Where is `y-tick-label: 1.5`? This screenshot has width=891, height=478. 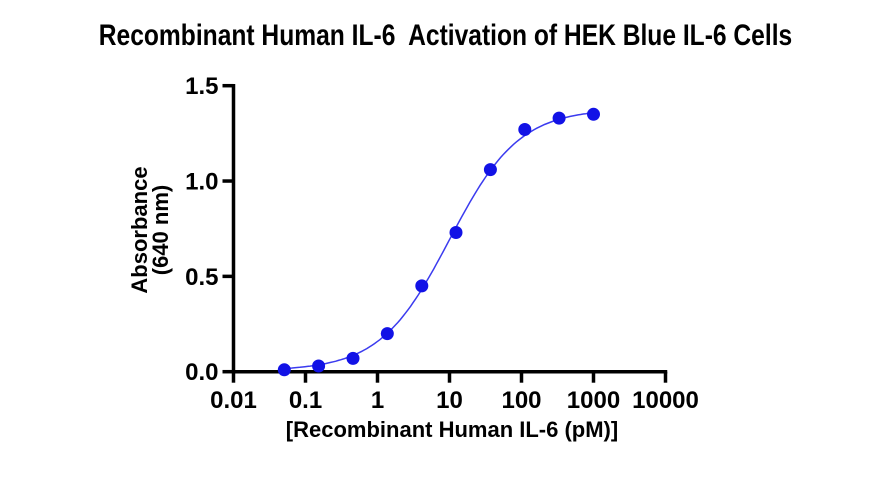
y-tick-label: 1.5 is located at coordinates (201, 86).